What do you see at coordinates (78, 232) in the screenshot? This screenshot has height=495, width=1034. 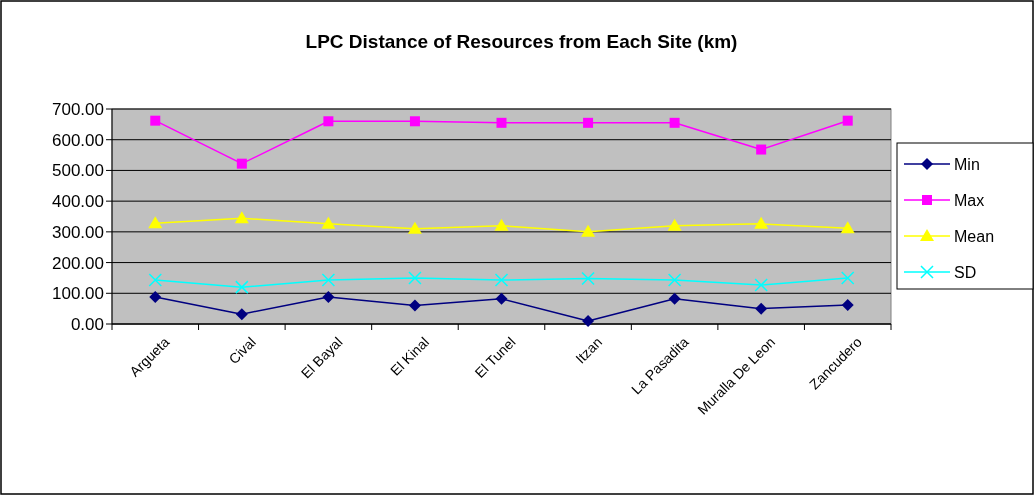 I see `y-tick-label: 300.00` at bounding box center [78, 232].